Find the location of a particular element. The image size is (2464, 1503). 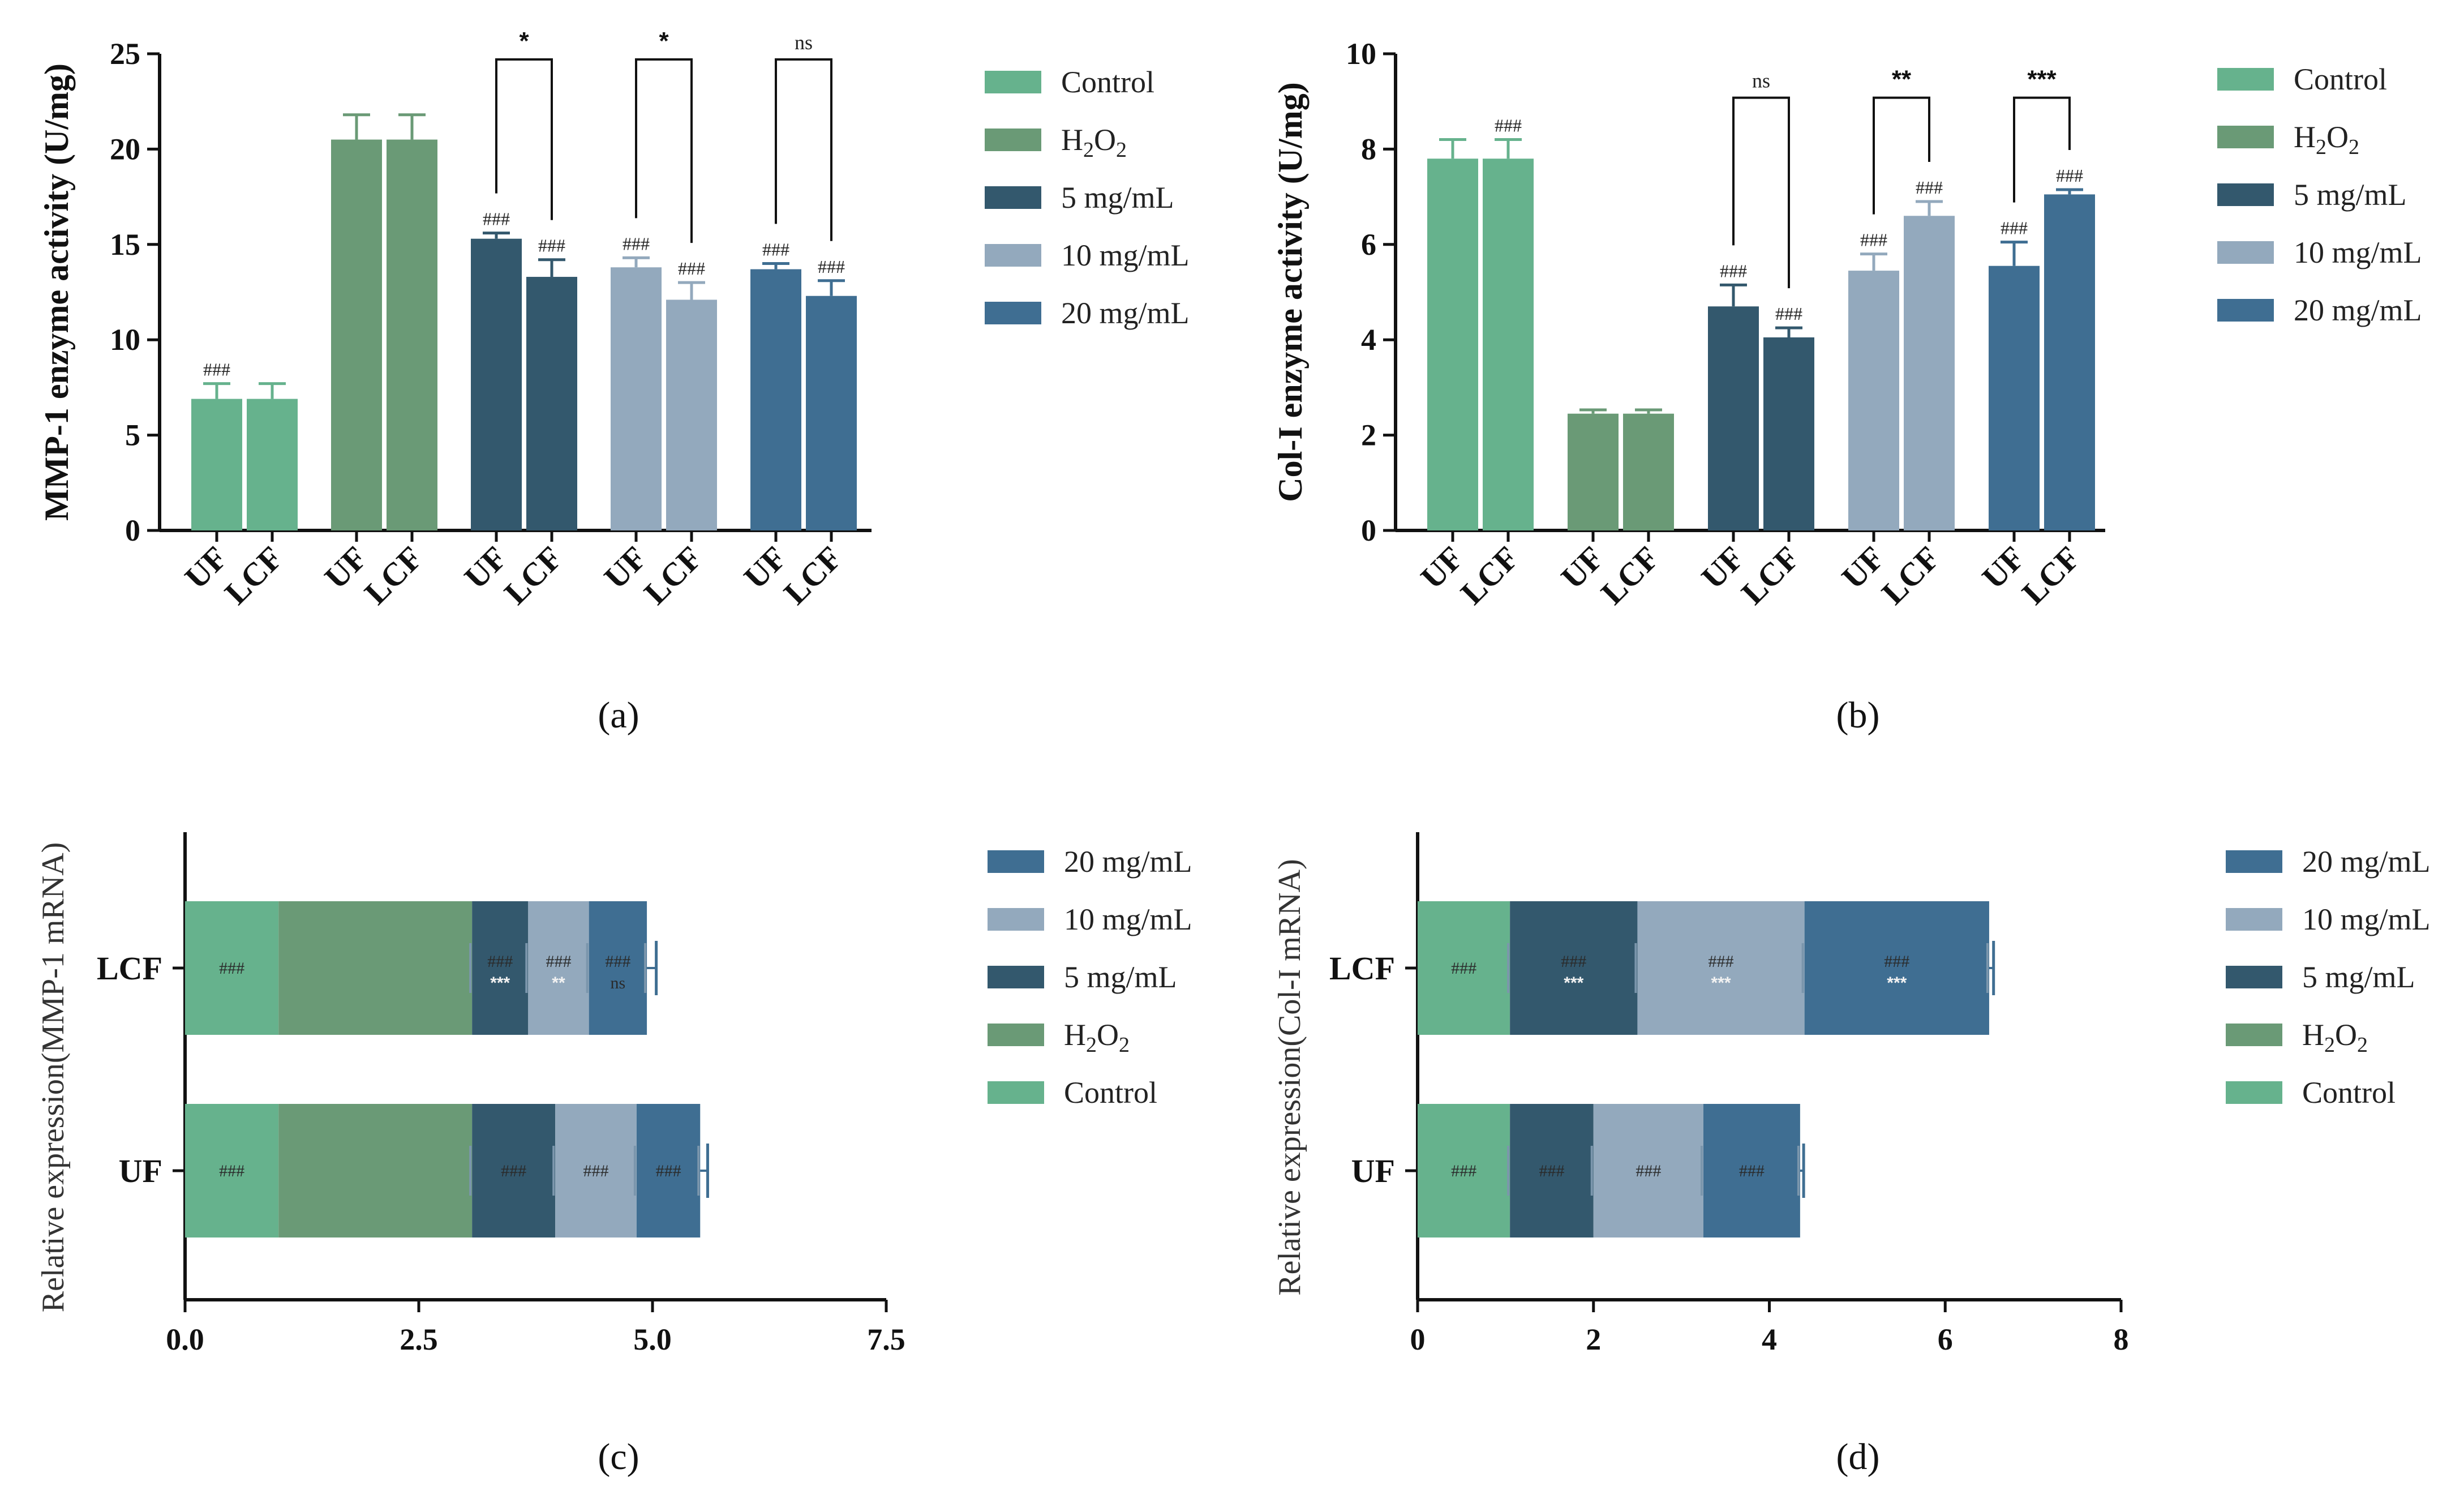

c-x-tick-label-1: 2.5 is located at coordinates (419, 1339).